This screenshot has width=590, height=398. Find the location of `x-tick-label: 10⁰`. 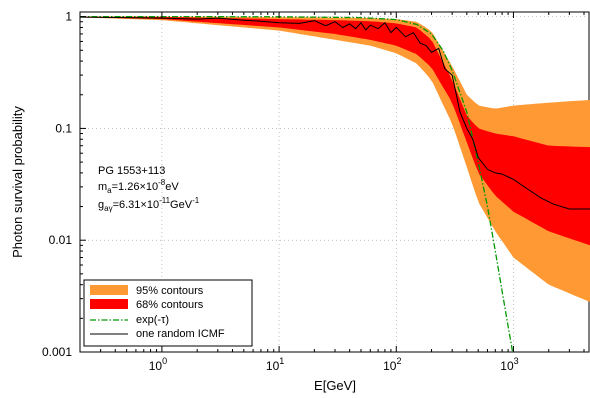

x-tick-label: 10⁰ is located at coordinates (158, 364).